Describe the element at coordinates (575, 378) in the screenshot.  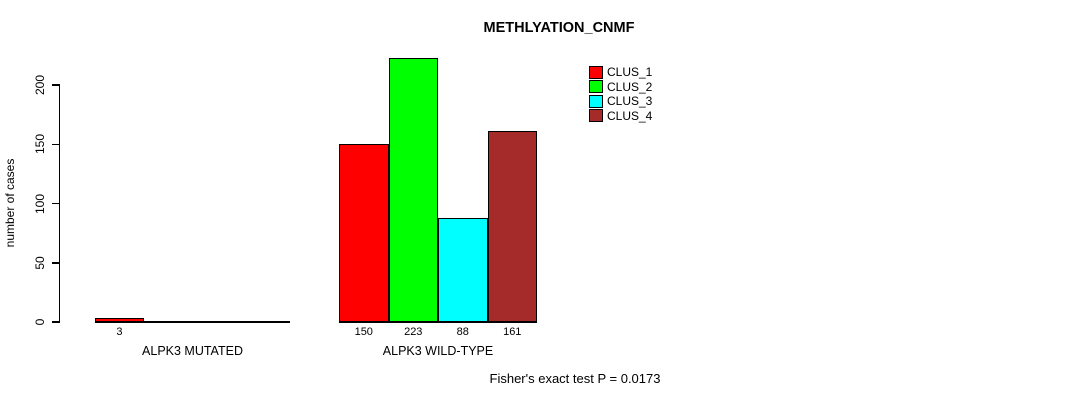
I see `stat-annotation: Fisher's exact test P = 0.0173` at that location.